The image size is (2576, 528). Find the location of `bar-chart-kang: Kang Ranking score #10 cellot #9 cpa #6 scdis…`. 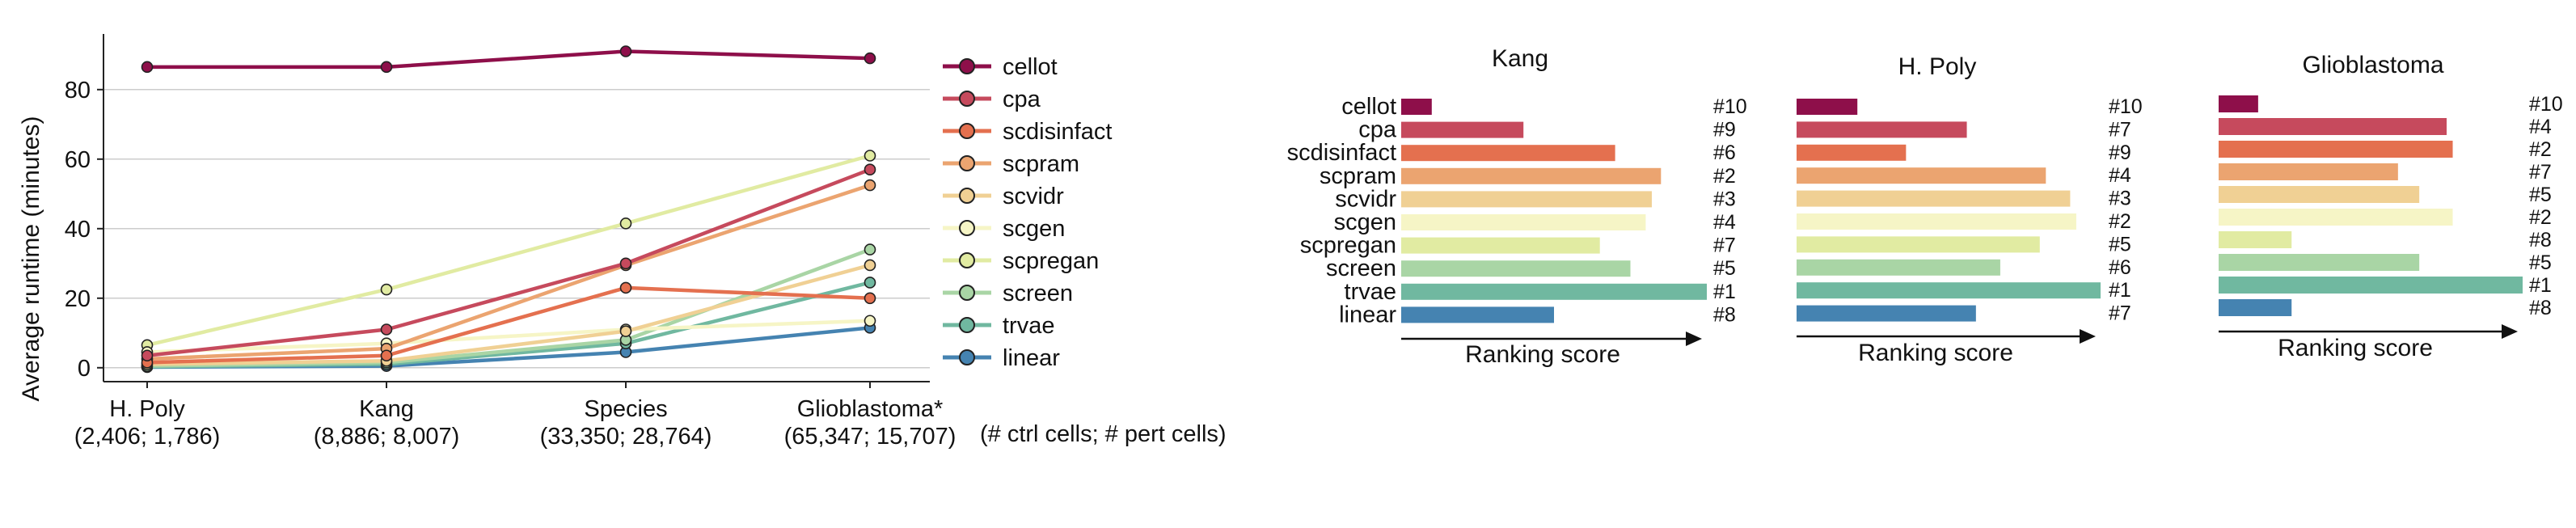

bar-chart-kang: Kang Ranking score #10 cellot #9 cpa #6 scdis… is located at coordinates (1517, 207).